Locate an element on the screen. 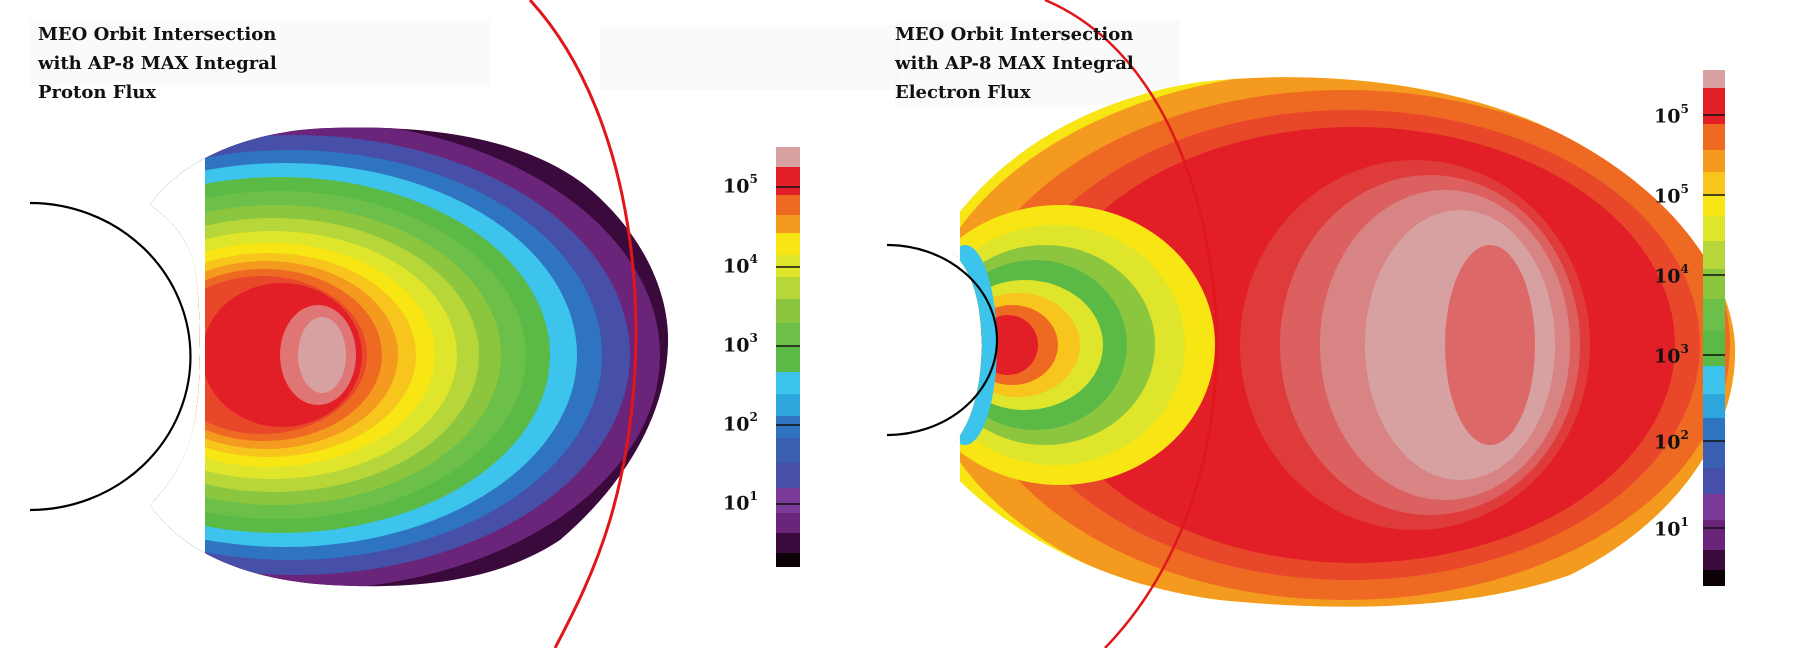 Image resolution: width=1800 pixels, height=648 pixels. title-line: Electron Flux is located at coordinates (963, 92).